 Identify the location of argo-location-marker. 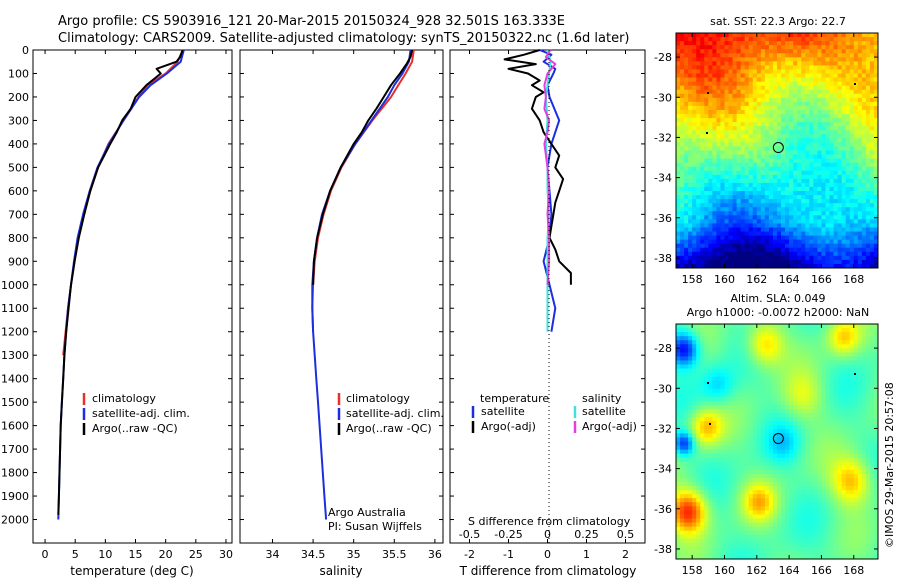
(778, 148).